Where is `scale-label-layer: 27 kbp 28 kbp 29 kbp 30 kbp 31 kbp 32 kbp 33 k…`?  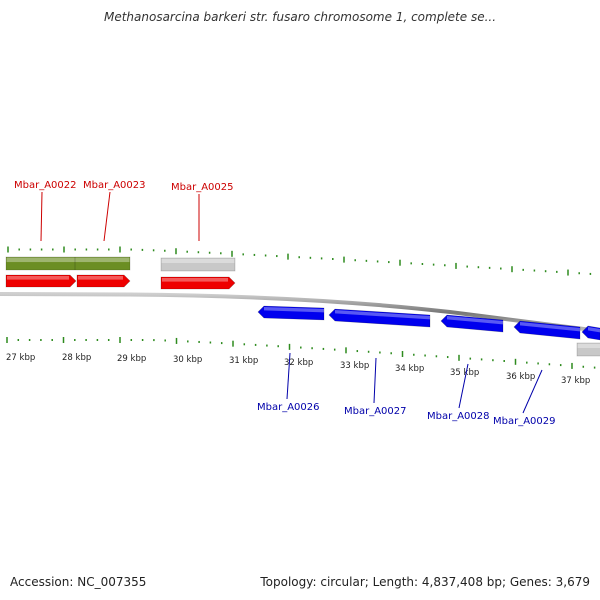
scale-label-layer: 27 kbp 28 kbp 29 kbp 30 kbp 31 kbp 32 kbp 33 k… is located at coordinates (298, 369).